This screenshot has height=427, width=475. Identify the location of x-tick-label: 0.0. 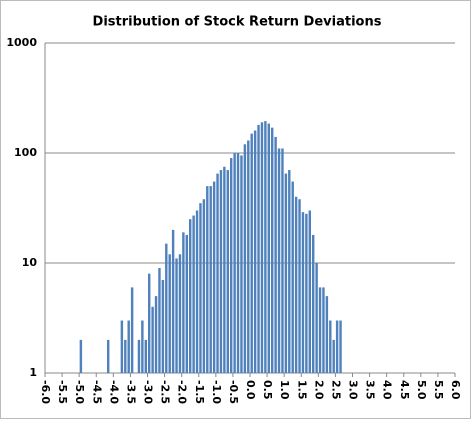
(250, 390).